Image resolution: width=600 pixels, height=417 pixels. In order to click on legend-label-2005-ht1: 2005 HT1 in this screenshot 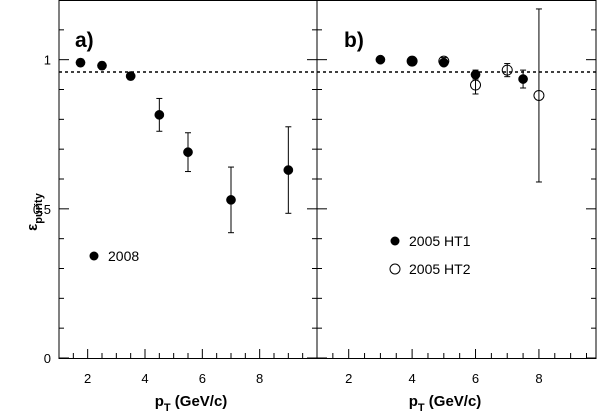, I will do `click(440, 241)`.